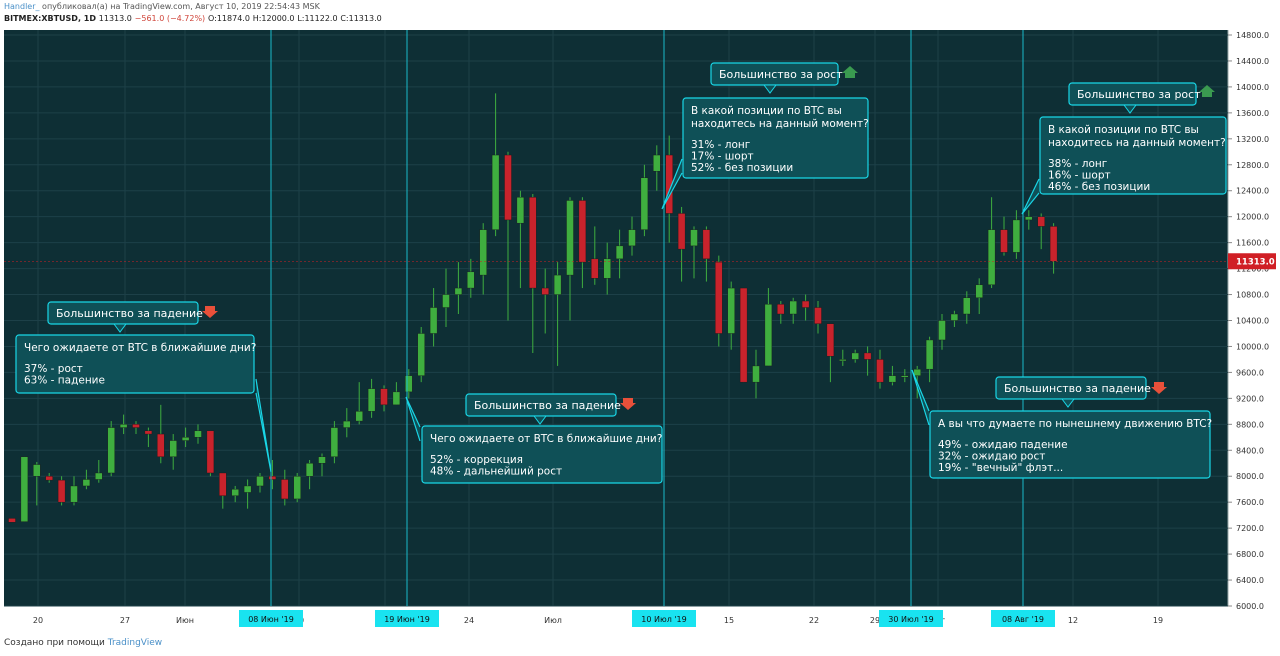 The height and width of the screenshot is (656, 1280). I want to click on y-tick-label: 9600.0, so click(1250, 372).